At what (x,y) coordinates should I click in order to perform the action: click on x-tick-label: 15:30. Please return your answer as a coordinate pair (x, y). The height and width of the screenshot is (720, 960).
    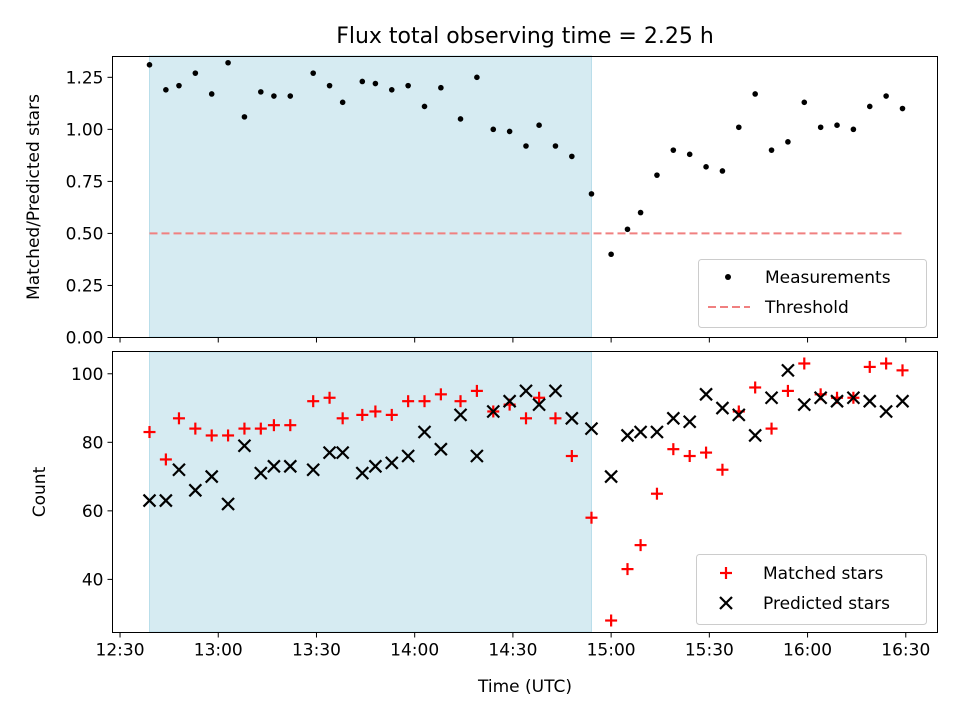
    Looking at the image, I should click on (709, 651).